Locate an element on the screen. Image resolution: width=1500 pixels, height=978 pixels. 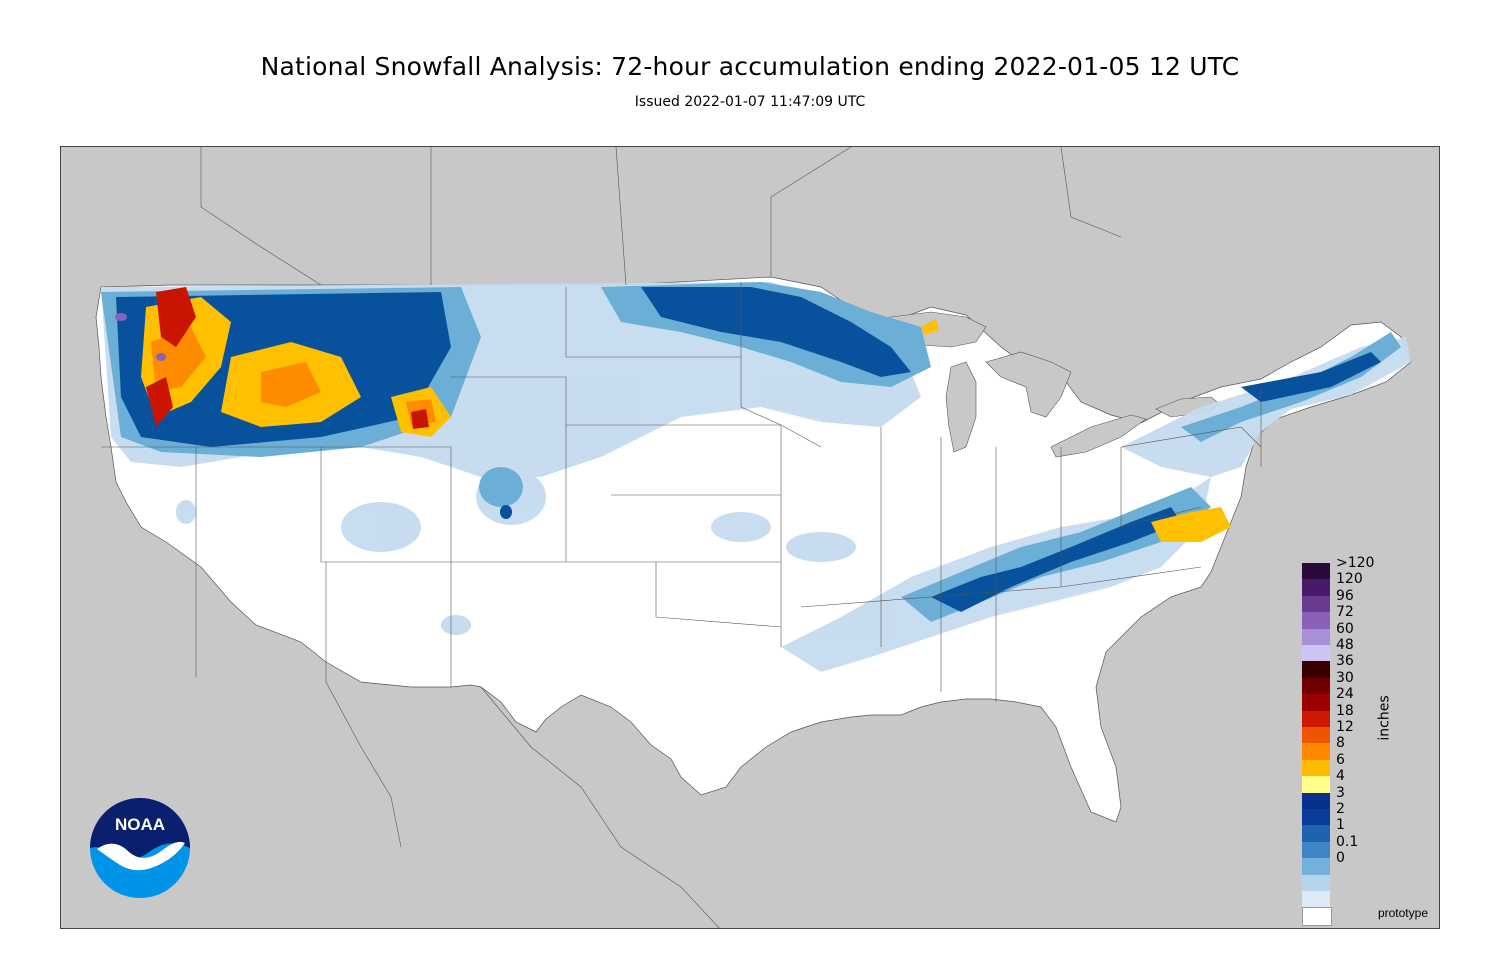
legend-units: inches is located at coordinates (1388, 720).